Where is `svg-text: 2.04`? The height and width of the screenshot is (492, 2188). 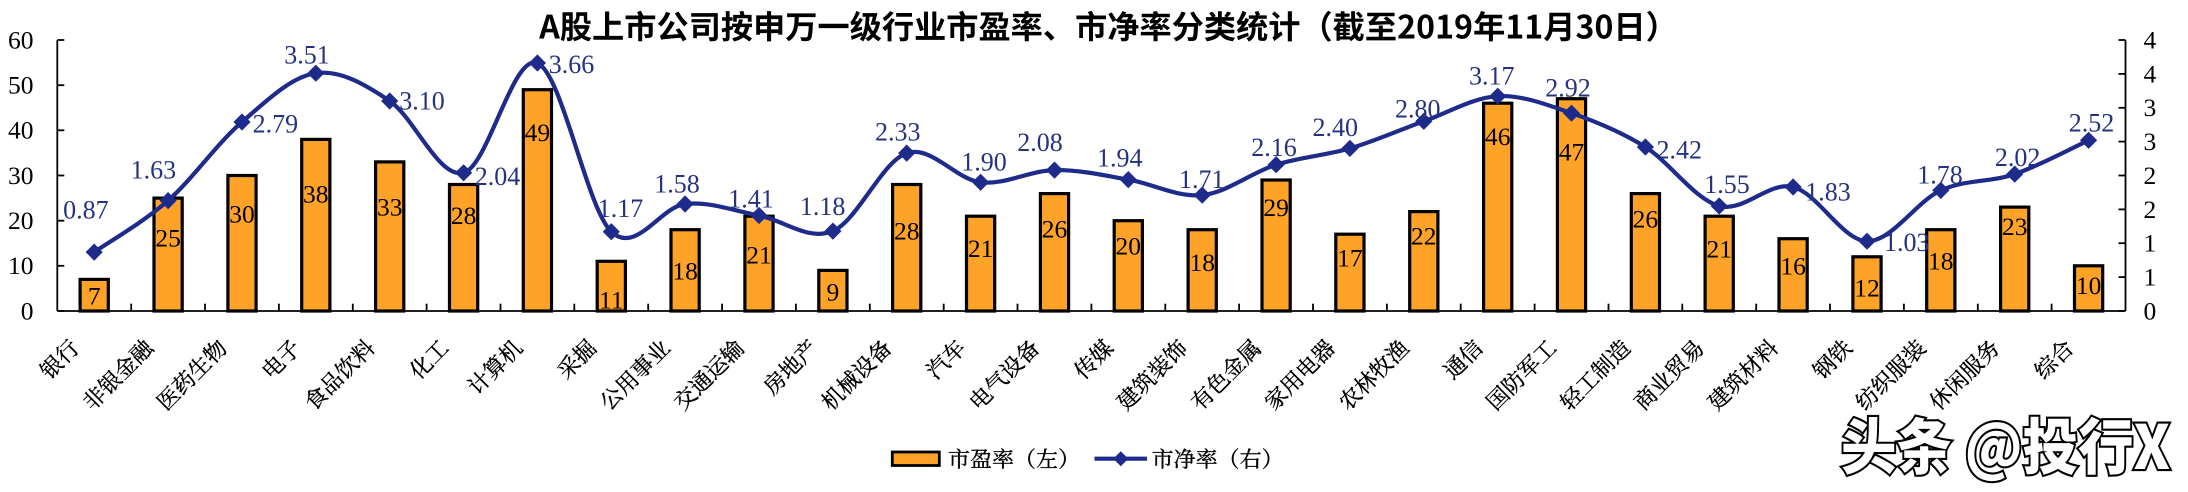
svg-text: 2.04 is located at coordinates (498, 176).